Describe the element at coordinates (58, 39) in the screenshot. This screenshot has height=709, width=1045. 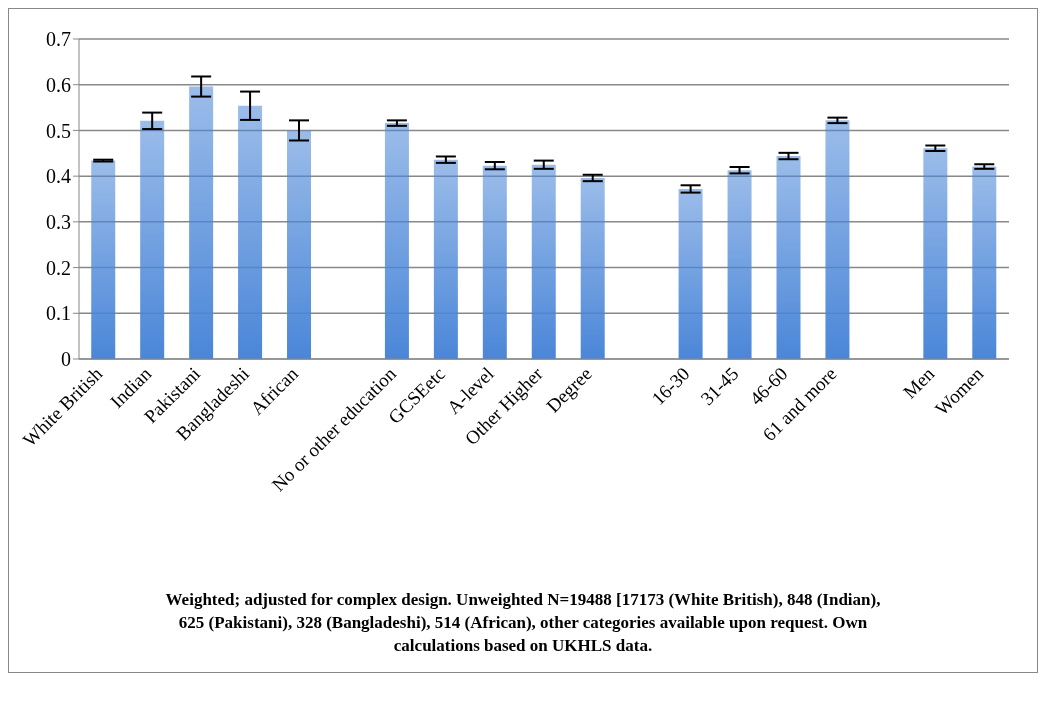
I see `y-tick-label: 0.7` at that location.